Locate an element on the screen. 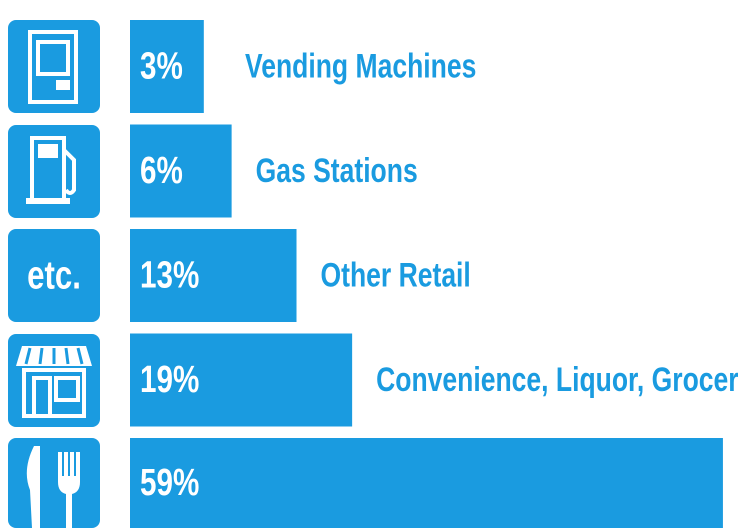 Image resolution: width=738 pixels, height=528 pixels. category-label: Vending Machines is located at coordinates (360, 66).